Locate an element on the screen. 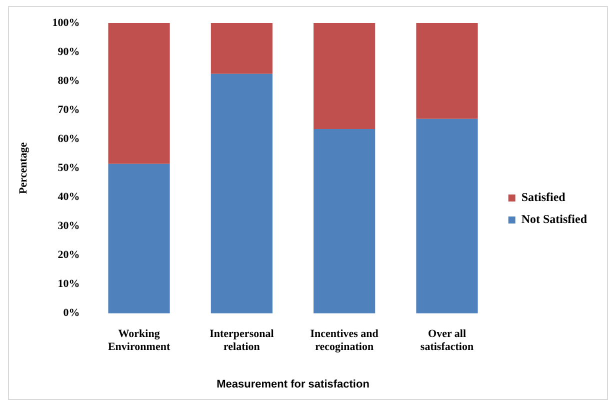 This screenshot has height=403, width=615. y-tick-label: 10% is located at coordinates (69, 284).